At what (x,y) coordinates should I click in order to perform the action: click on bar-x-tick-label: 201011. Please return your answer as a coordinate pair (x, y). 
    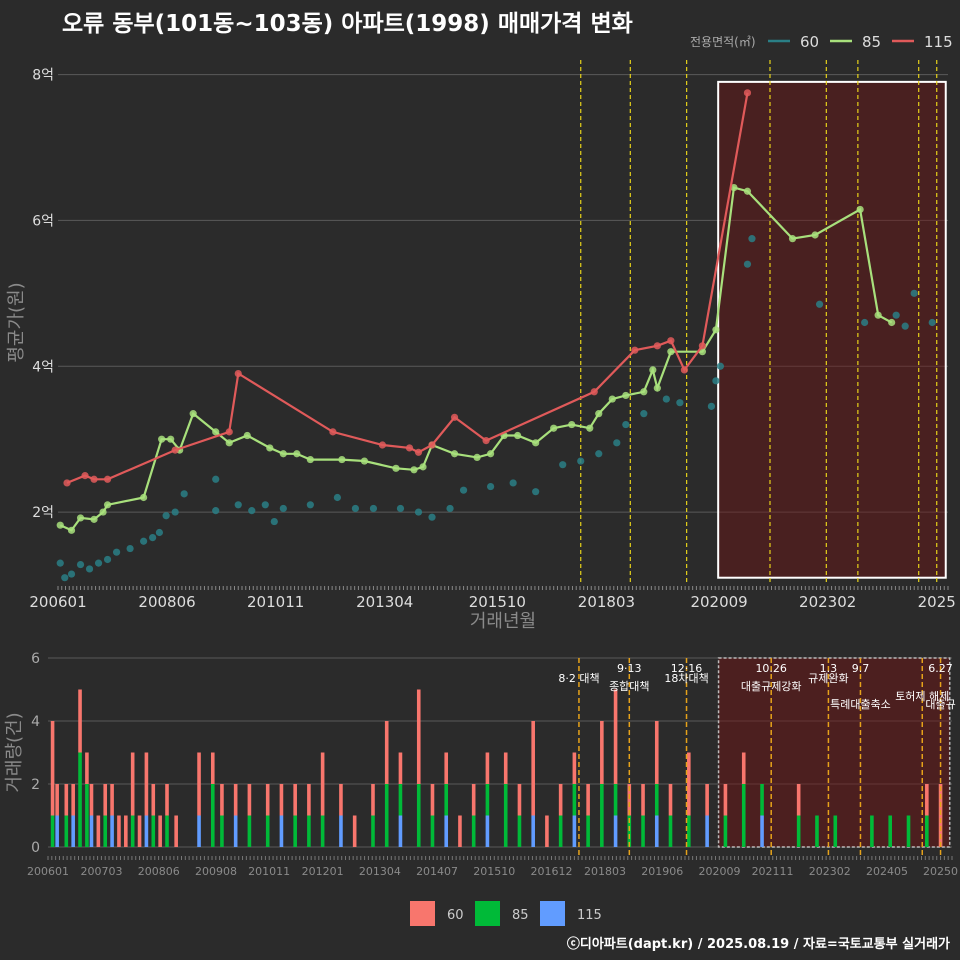
    Looking at the image, I should click on (269, 871).